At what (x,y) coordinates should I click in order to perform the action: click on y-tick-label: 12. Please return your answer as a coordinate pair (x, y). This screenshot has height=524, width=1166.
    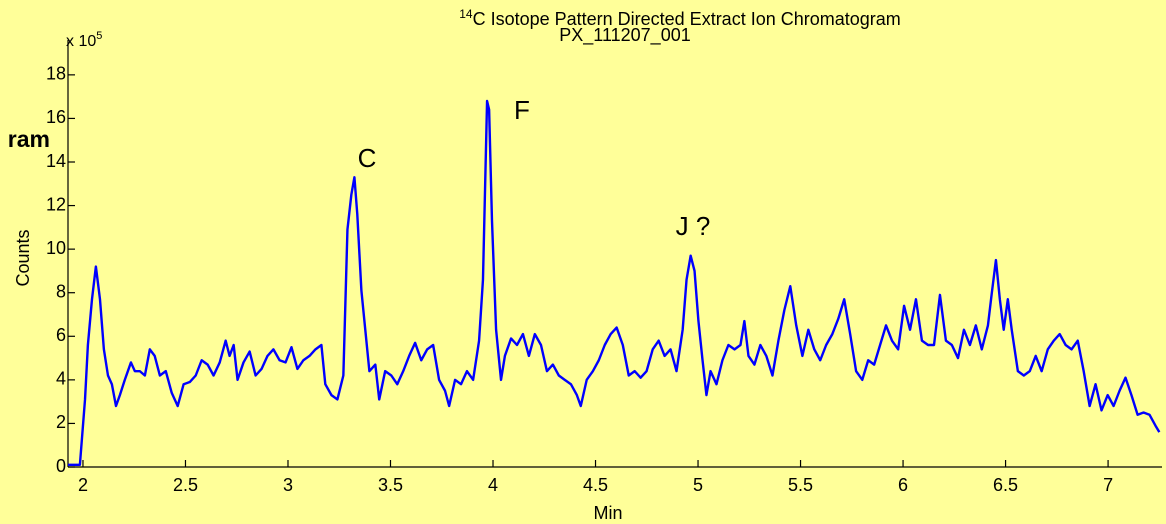
    Looking at the image, I should click on (56, 204).